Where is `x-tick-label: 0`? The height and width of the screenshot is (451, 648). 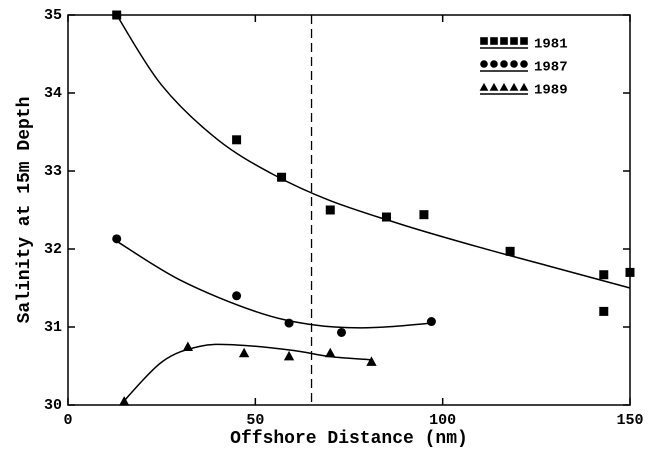 x-tick-label: 0 is located at coordinates (67, 420).